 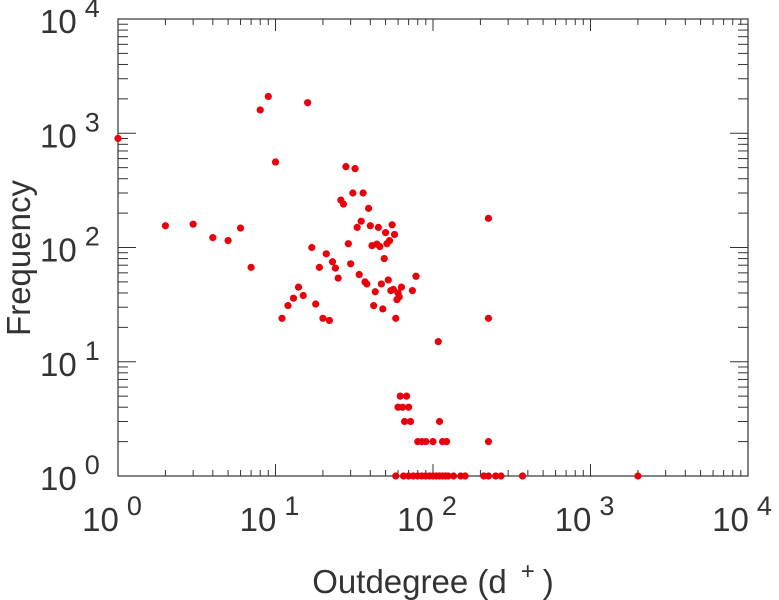 What do you see at coordinates (70, 20) in the screenshot?
I see `y-tick-label: 10 4` at bounding box center [70, 20].